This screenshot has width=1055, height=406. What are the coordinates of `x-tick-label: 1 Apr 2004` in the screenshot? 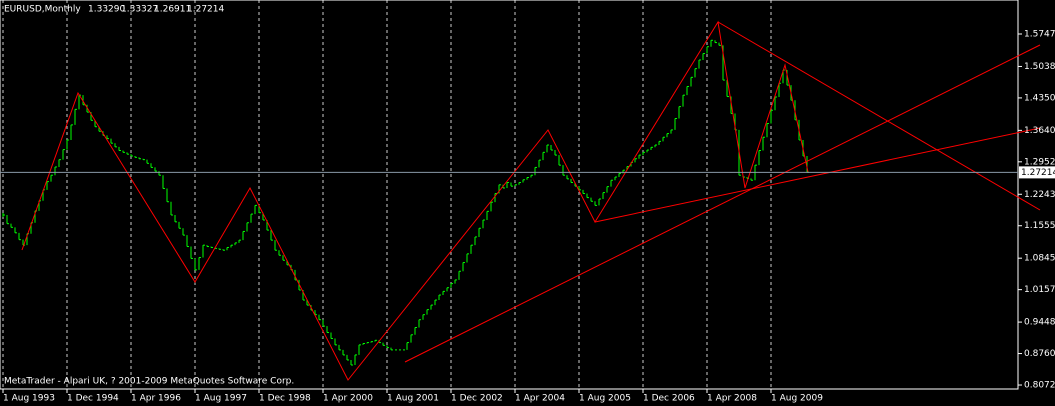 It's located at (540, 399).